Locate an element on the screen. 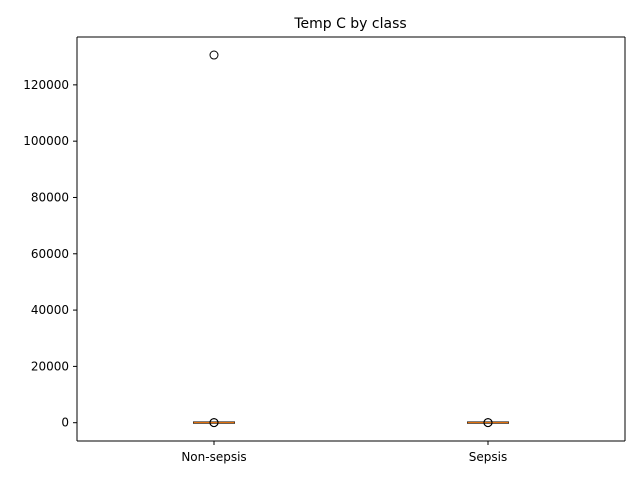 The image size is (640, 480). y-tick-label-60000: 60000 is located at coordinates (50, 254).